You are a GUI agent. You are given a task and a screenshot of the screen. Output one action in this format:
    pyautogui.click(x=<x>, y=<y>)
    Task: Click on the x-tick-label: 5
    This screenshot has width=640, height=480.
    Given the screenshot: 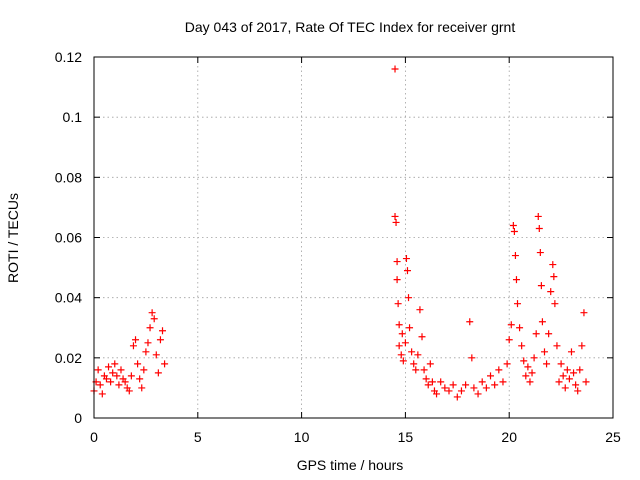 What is the action you would take?
    pyautogui.click(x=198, y=437)
    